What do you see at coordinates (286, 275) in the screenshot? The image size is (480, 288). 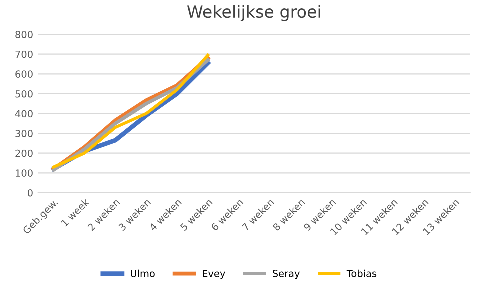 I see `legend-label: Seray` at bounding box center [286, 275].